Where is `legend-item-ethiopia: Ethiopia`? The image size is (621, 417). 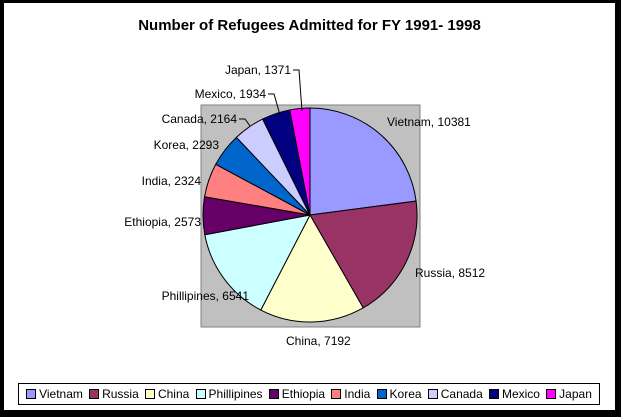
legend-item-ethiopia: Ethiopia is located at coordinates (297, 394).